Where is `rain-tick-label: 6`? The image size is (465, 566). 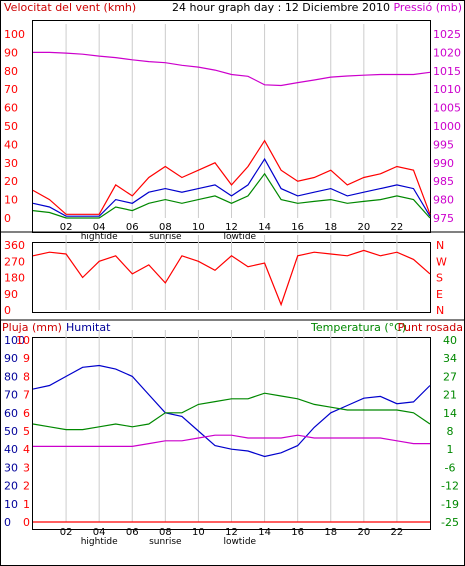 rain-tick-label: 6 is located at coordinates (26, 413).